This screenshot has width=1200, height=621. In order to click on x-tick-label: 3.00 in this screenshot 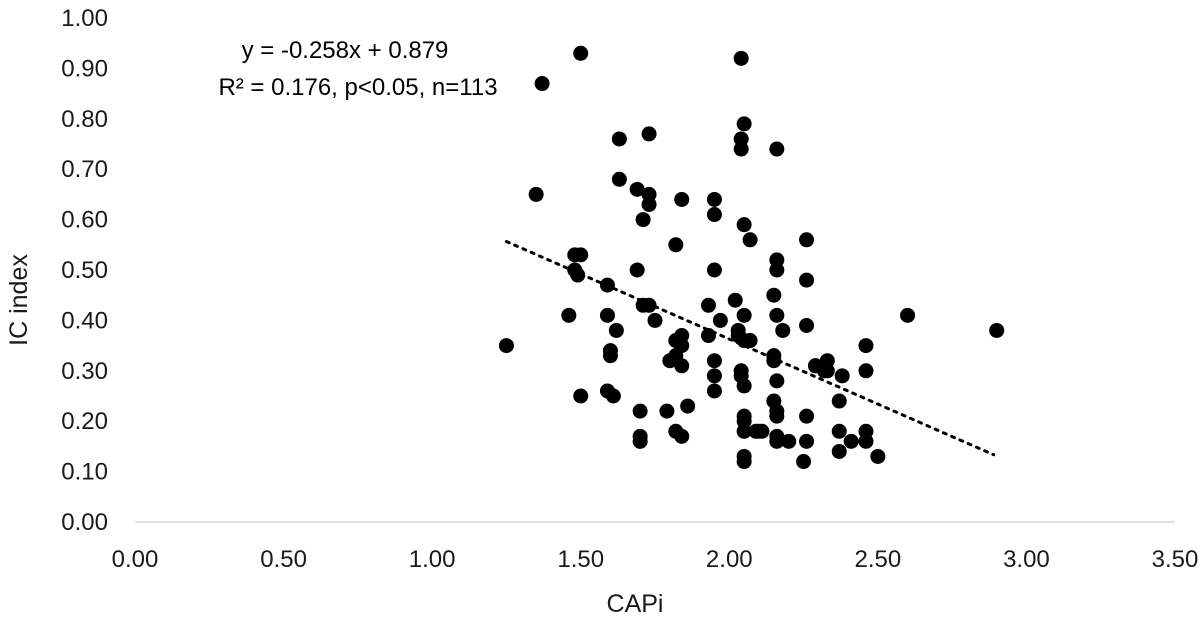, I will do `click(1026, 559)`.